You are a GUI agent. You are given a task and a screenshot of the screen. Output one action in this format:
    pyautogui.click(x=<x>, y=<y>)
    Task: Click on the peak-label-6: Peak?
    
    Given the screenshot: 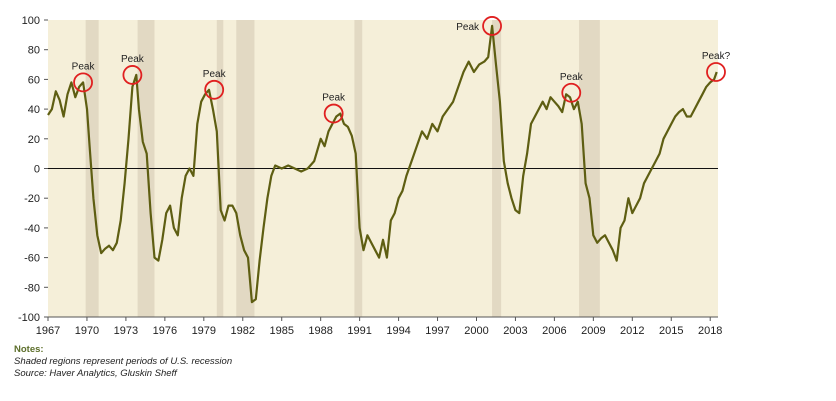 What is the action you would take?
    pyautogui.click(x=716, y=56)
    